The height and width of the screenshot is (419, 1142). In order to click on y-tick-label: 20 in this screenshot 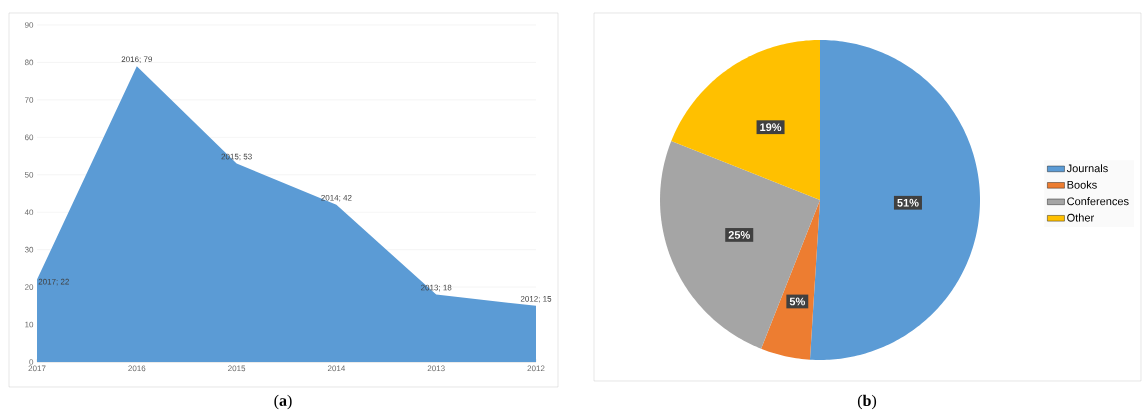, I will do `click(29, 287)`.